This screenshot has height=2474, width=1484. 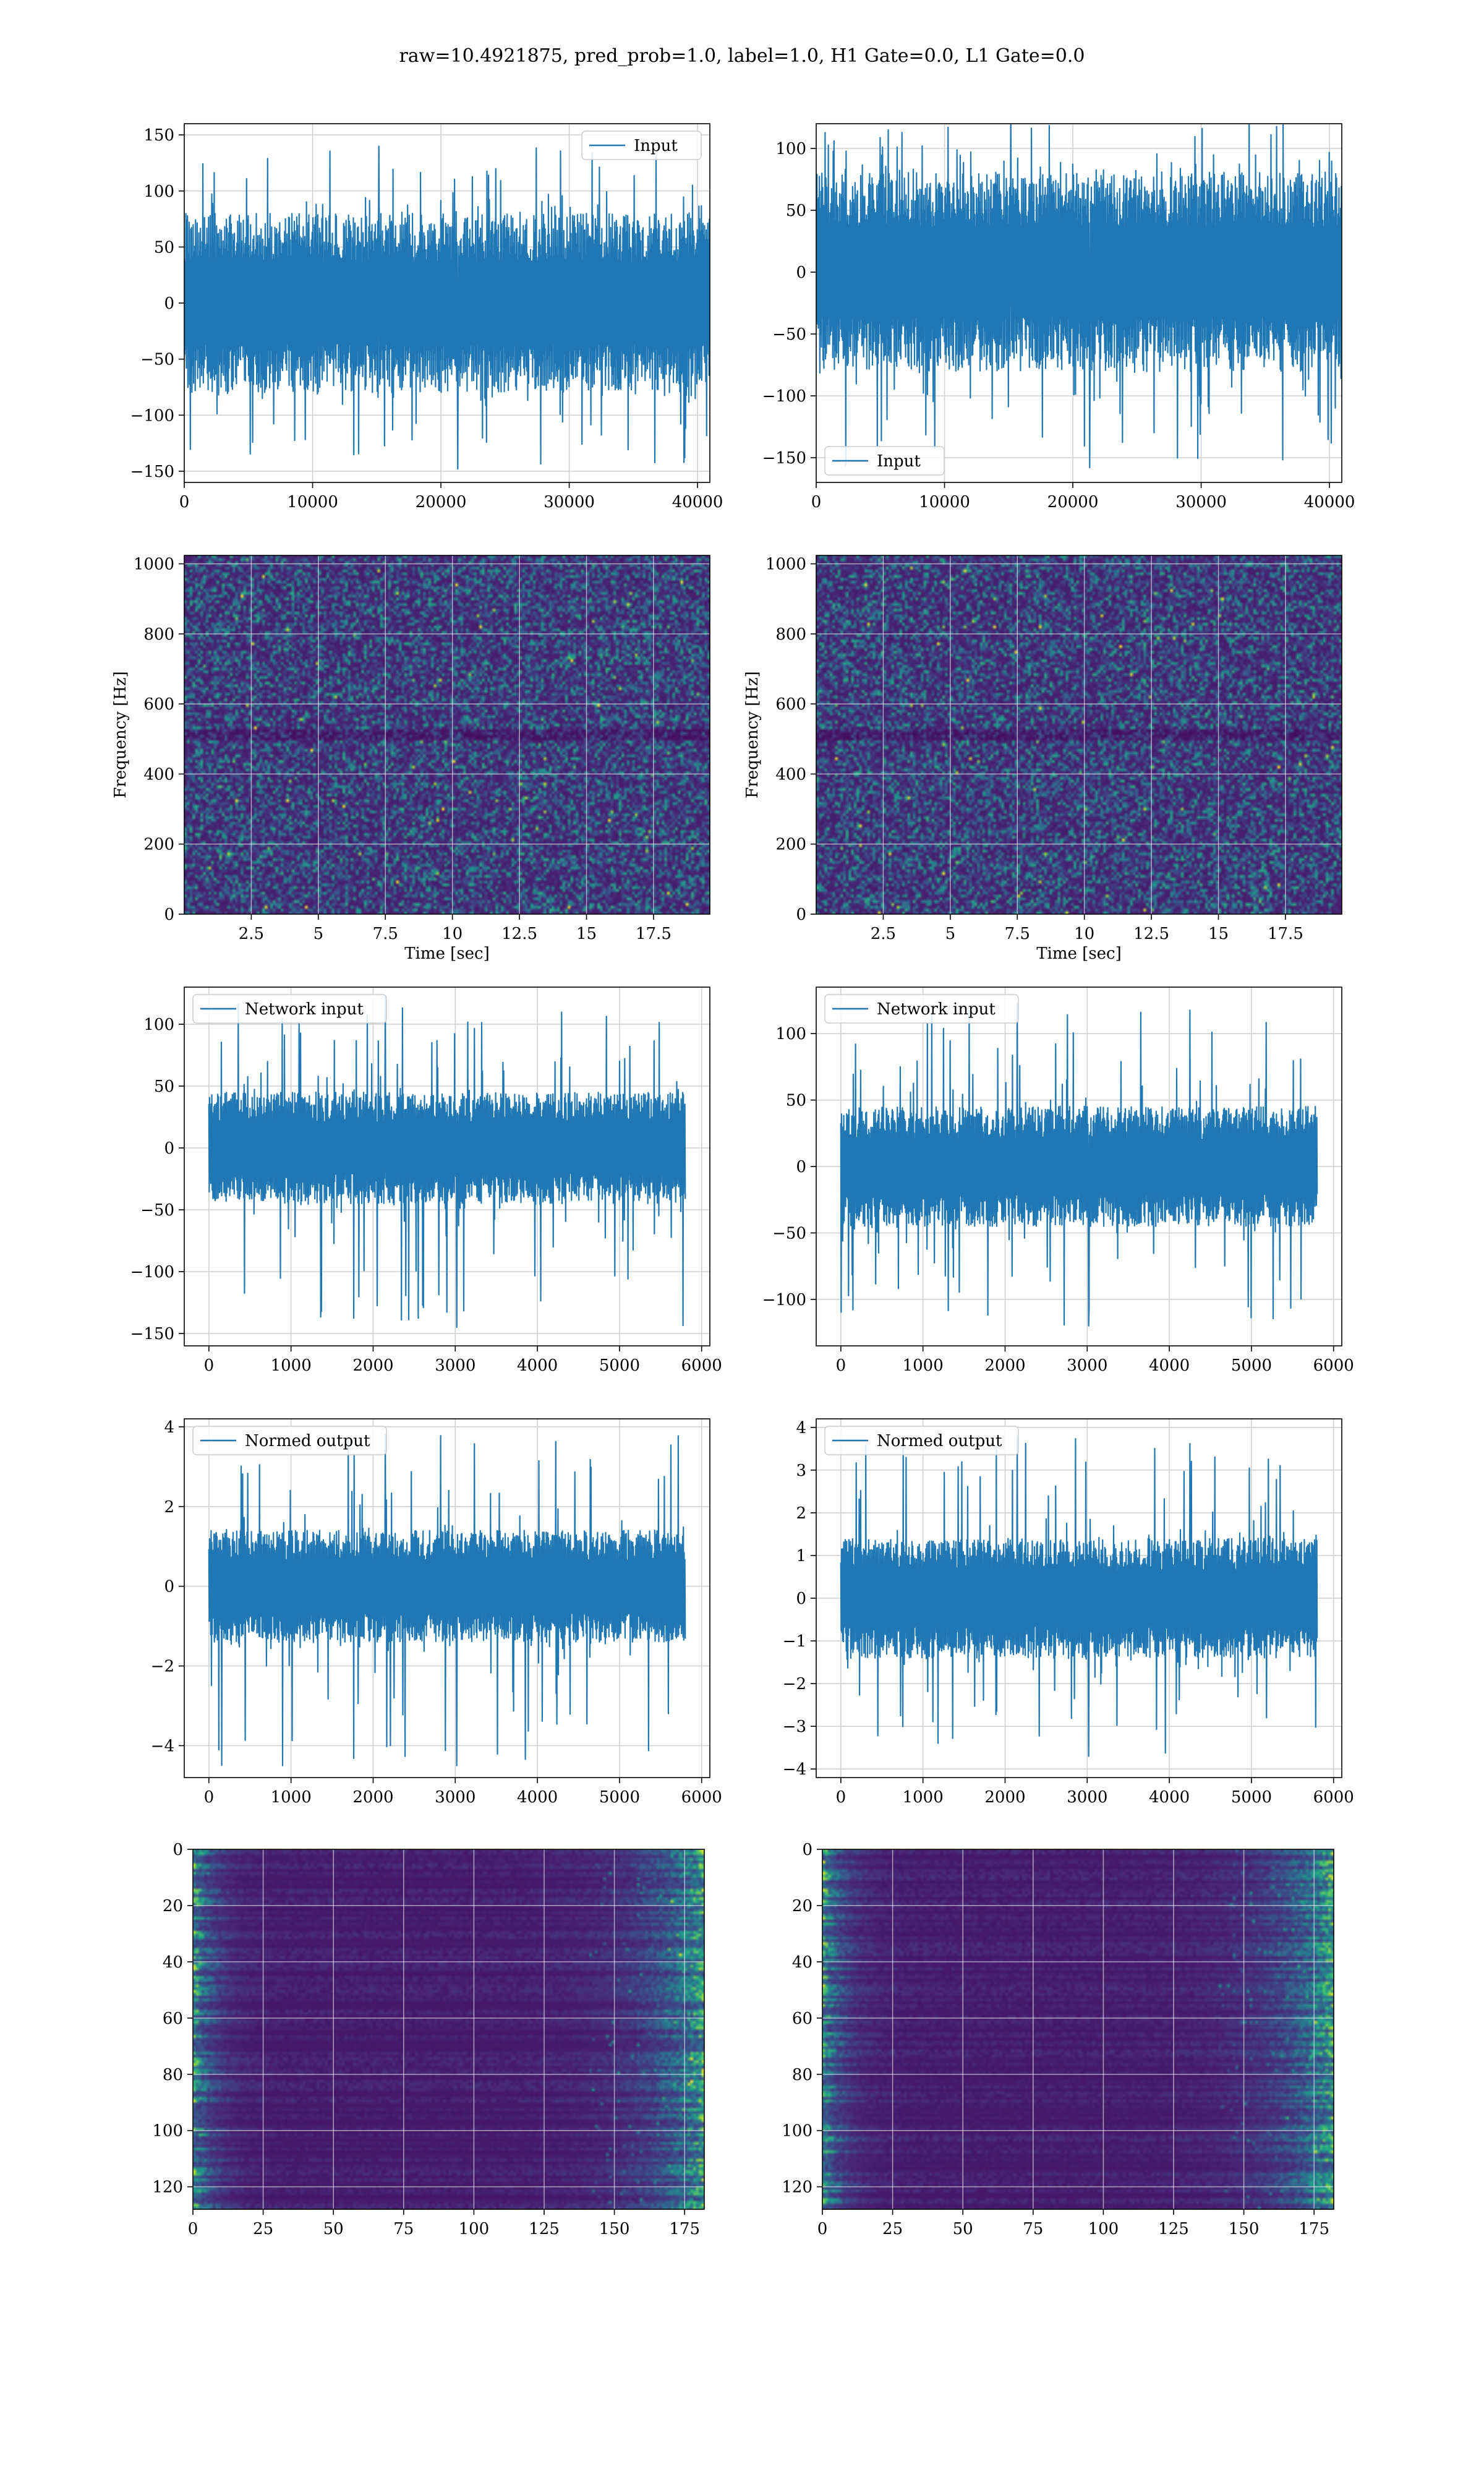 What do you see at coordinates (899, 462) in the screenshot?
I see `legend-label: Input` at bounding box center [899, 462].